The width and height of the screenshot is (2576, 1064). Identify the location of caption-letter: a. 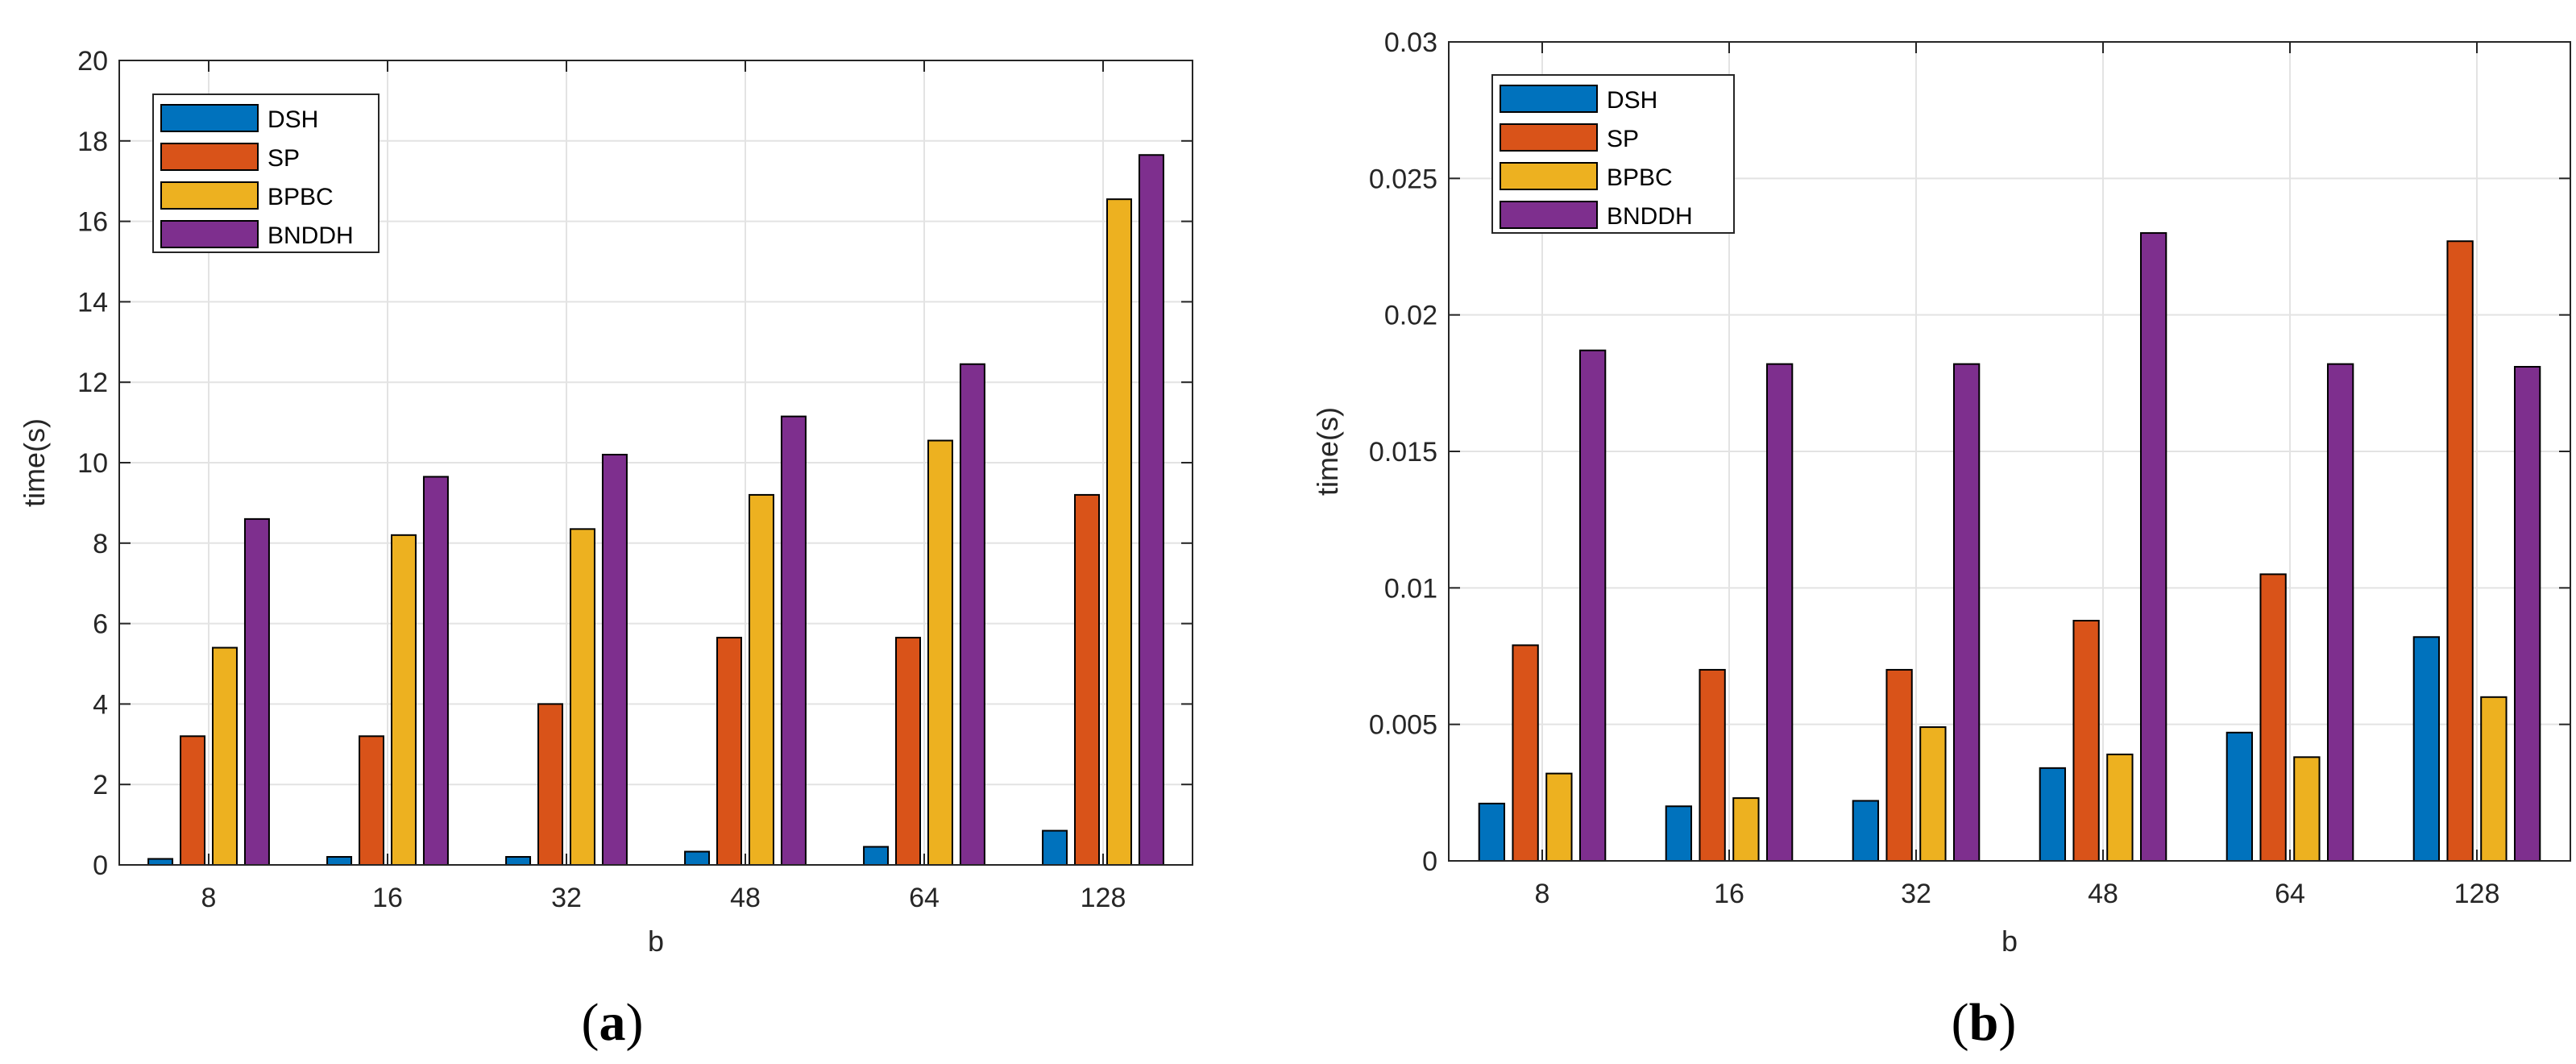
(612, 1022).